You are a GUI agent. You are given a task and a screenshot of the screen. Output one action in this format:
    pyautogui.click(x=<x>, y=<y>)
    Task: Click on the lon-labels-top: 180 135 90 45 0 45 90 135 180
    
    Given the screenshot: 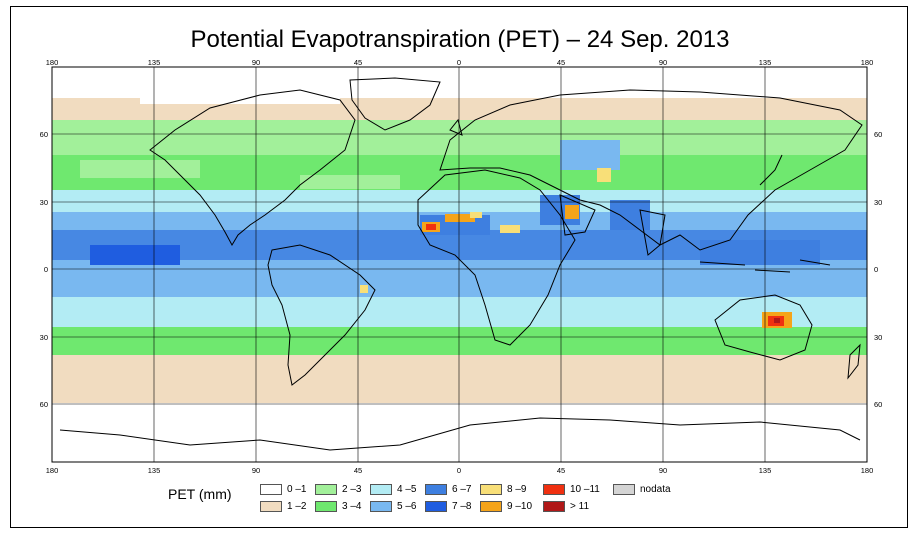 What is the action you would take?
    pyautogui.click(x=460, y=62)
    